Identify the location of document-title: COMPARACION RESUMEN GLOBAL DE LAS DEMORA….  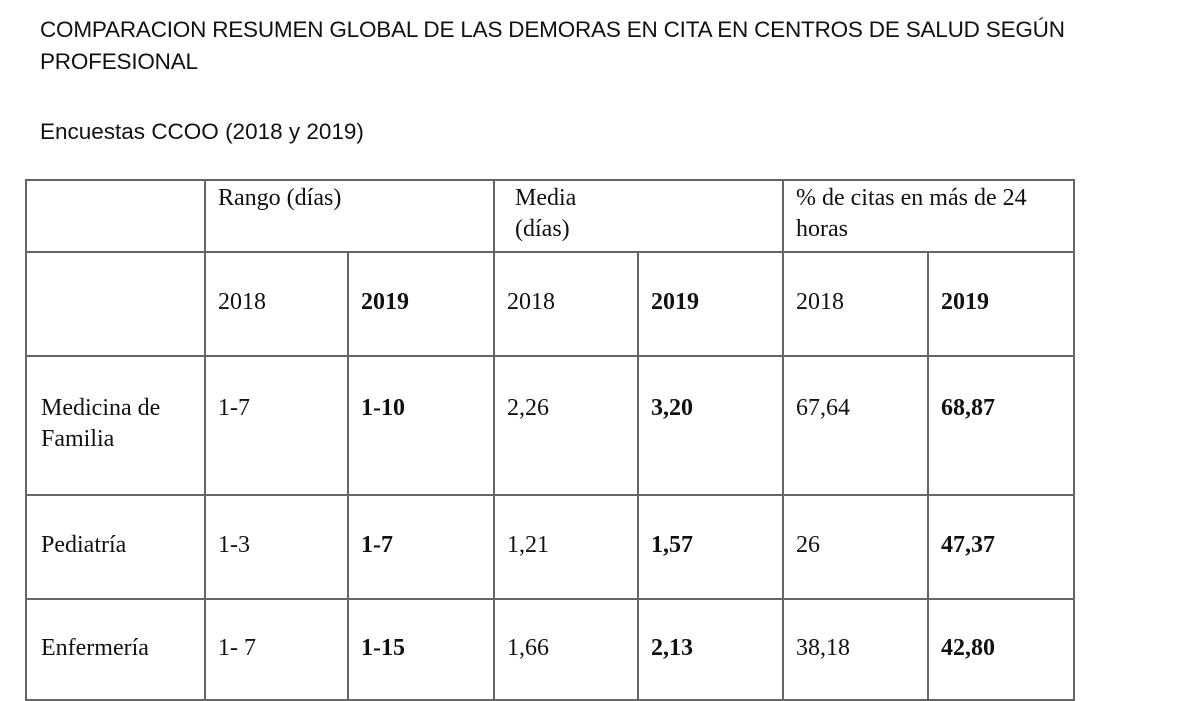
(552, 45).